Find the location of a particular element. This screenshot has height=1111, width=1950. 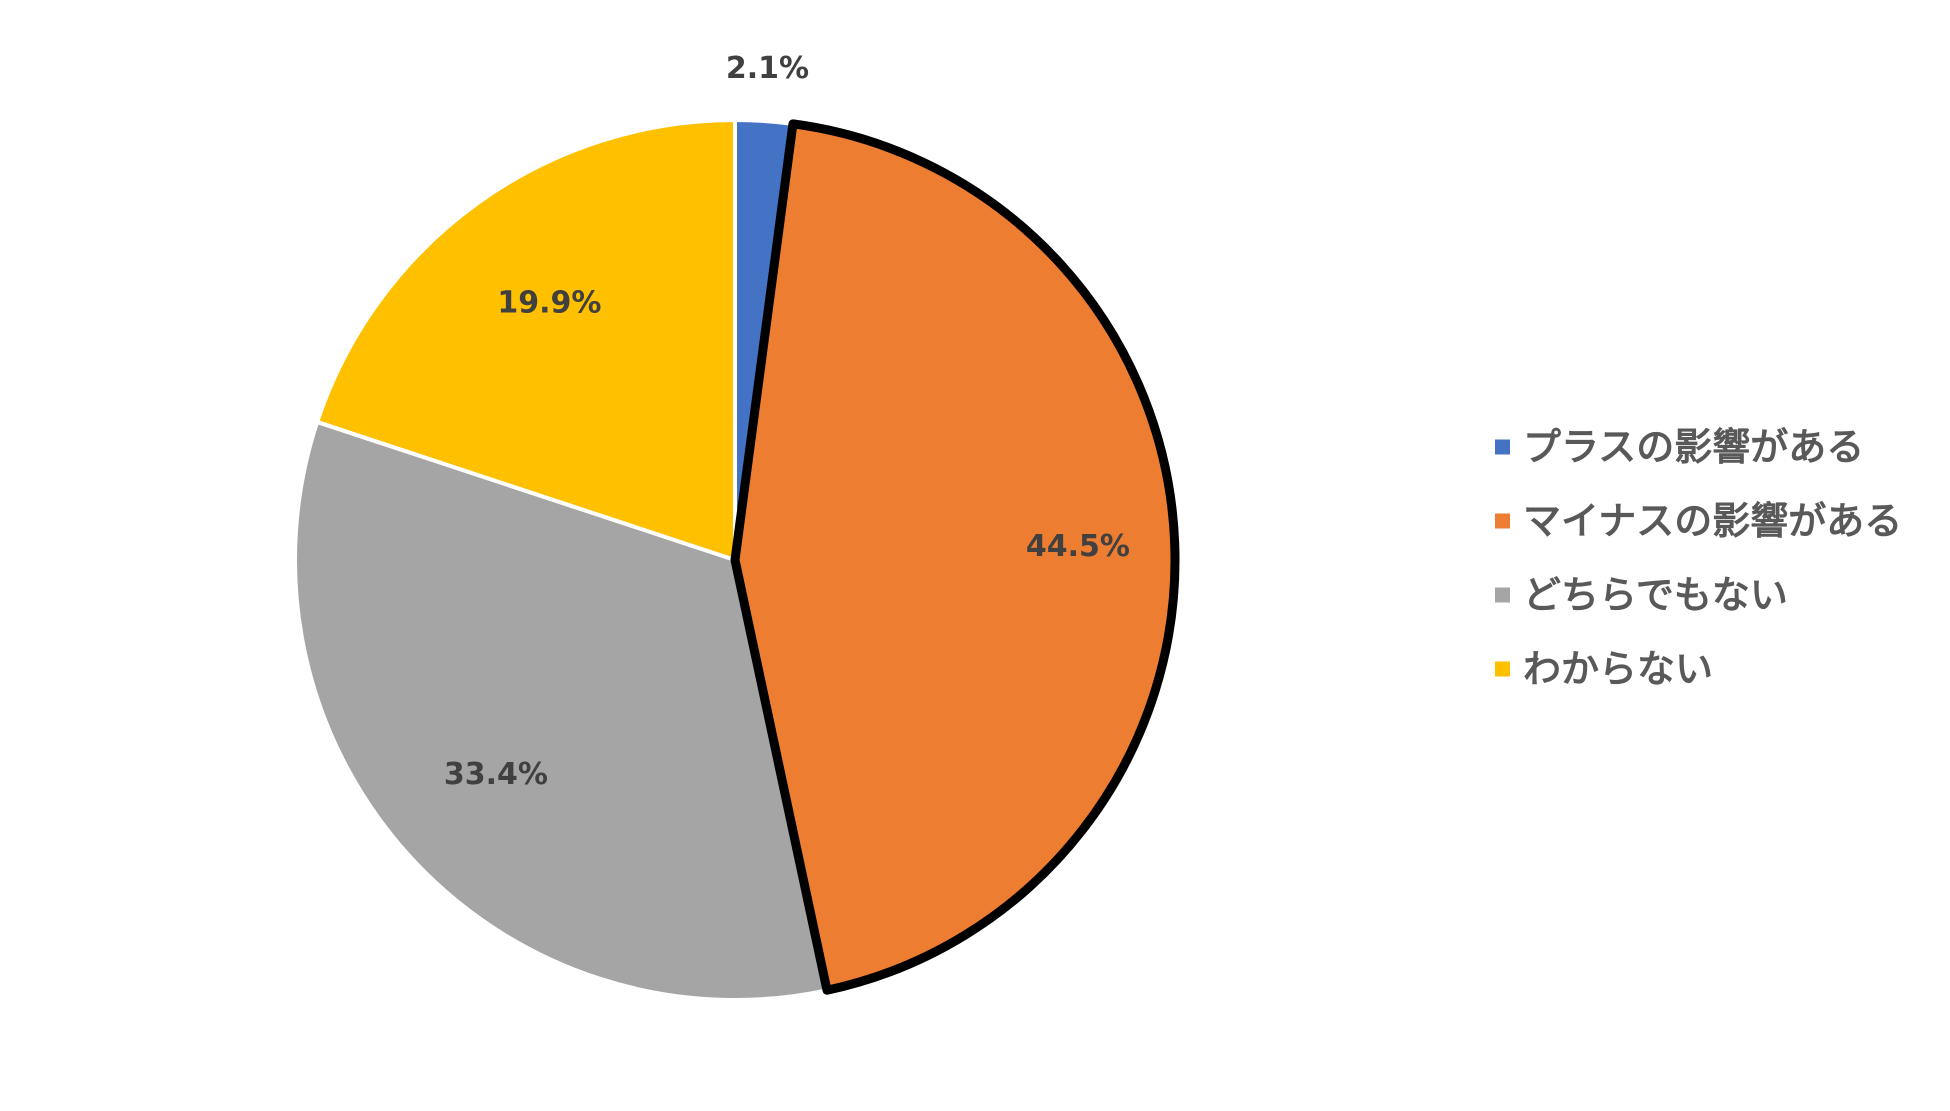

pie-slice-neutral is located at coordinates (561, 710).